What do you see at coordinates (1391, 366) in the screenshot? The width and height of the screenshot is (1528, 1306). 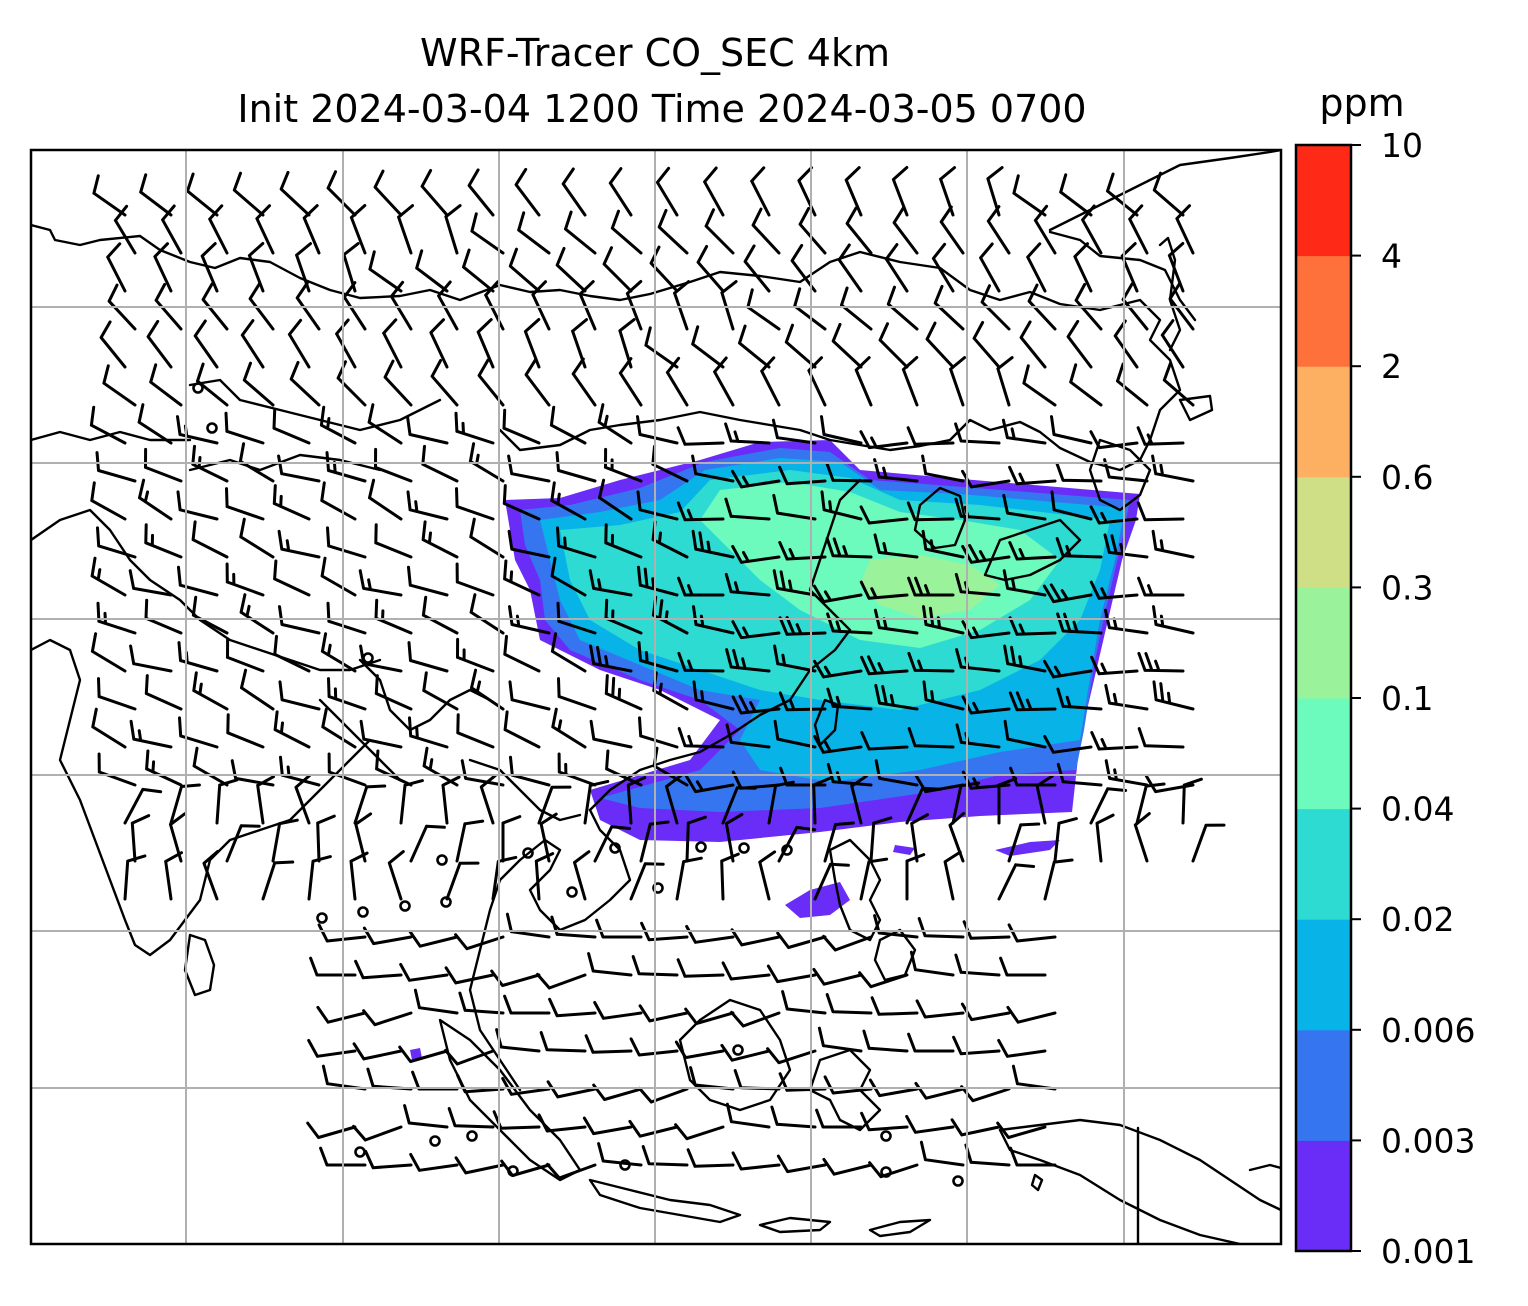 I see `colorbar-tick-label: 2` at bounding box center [1391, 366].